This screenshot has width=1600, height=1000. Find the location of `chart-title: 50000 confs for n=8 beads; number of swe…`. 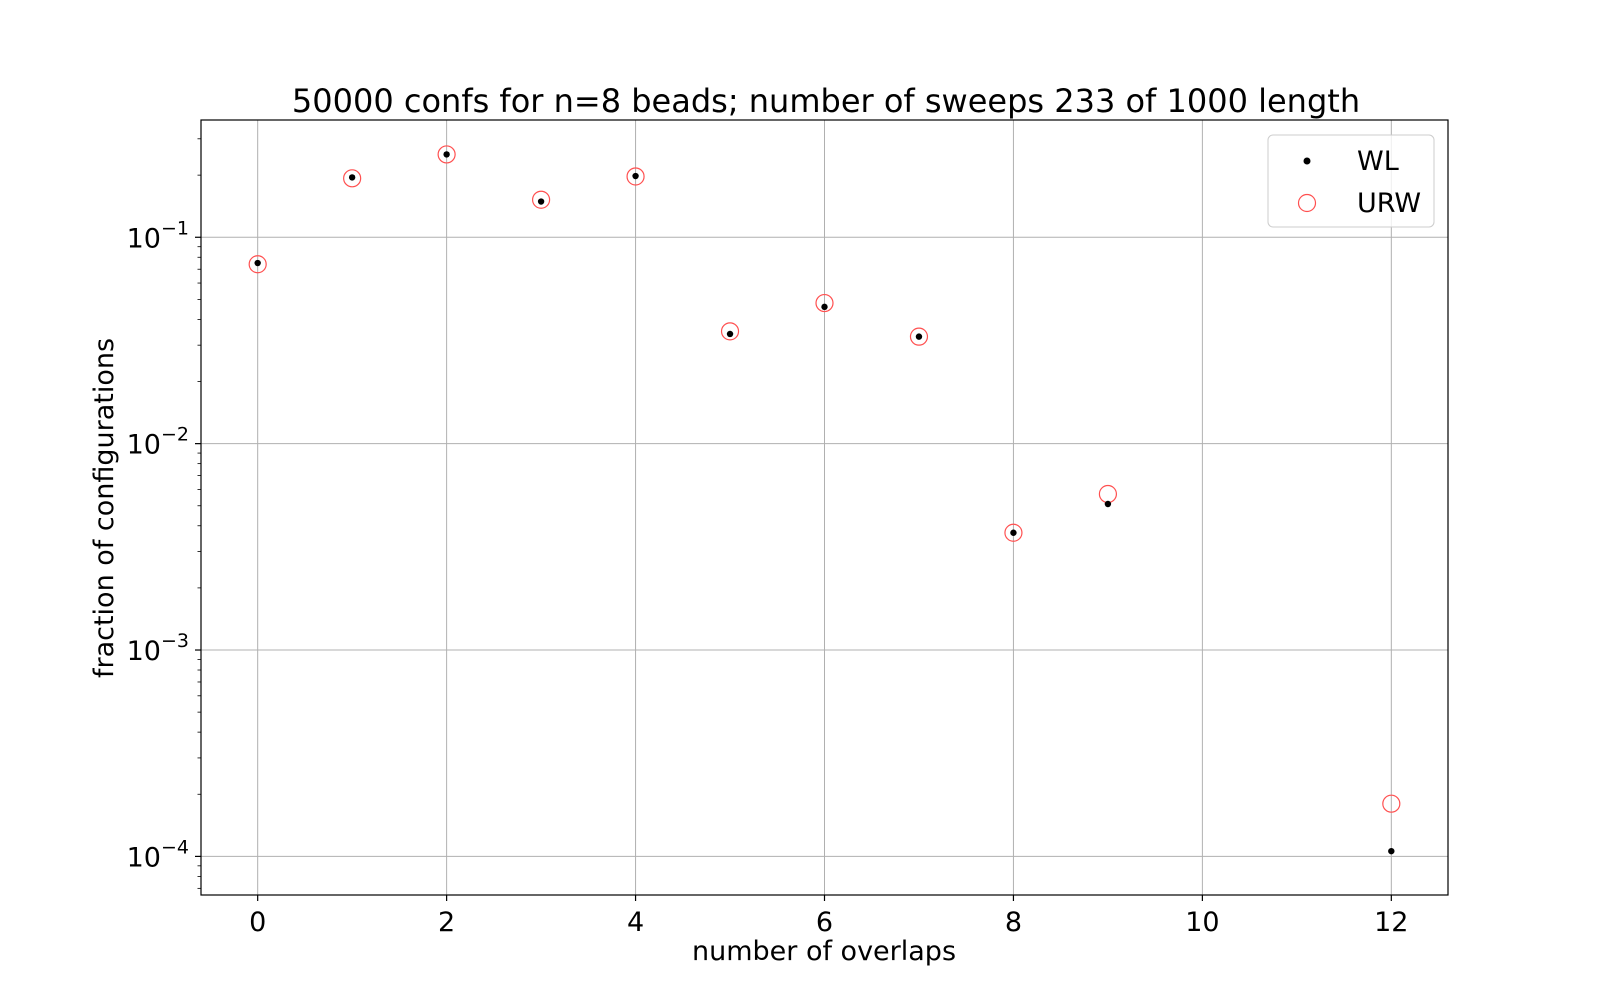

chart-title: 50000 confs for n=8 beads; number of swe… is located at coordinates (826, 101).